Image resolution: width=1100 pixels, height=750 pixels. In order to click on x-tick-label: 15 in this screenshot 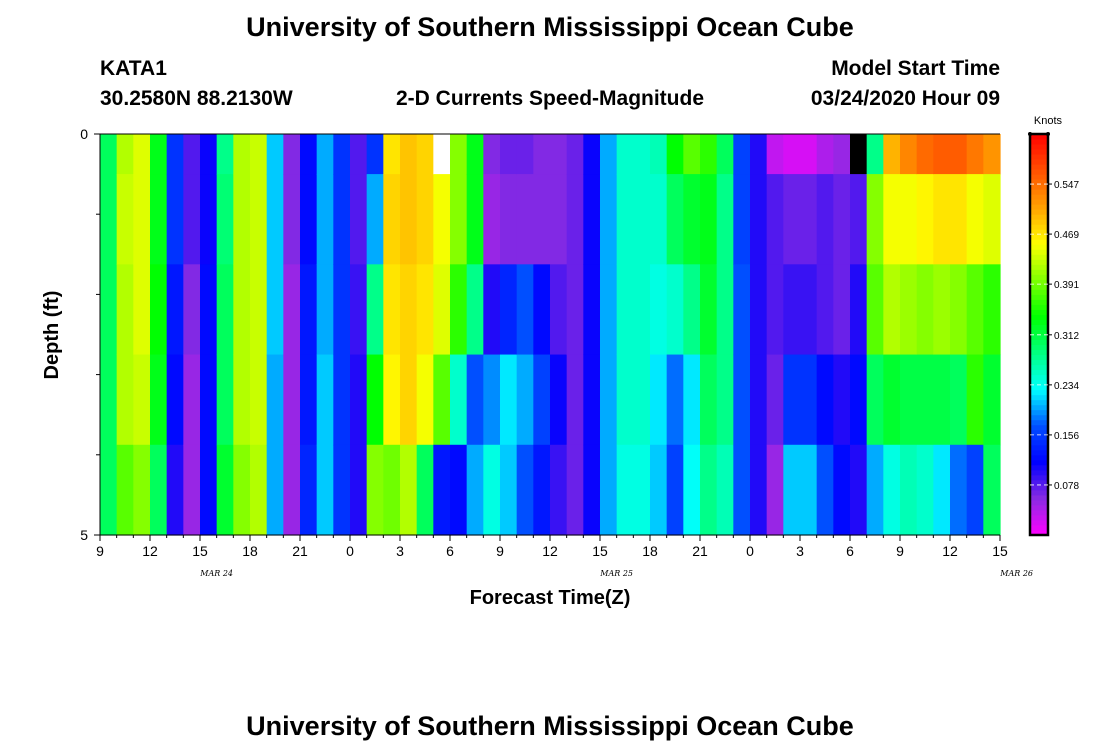, I will do `click(600, 551)`.